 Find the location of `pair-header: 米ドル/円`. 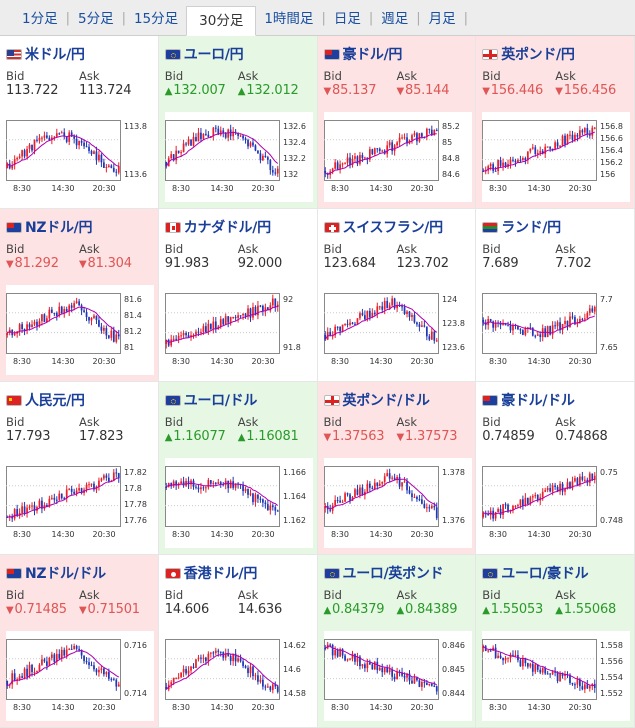

pair-header: 米ドル/円 is located at coordinates (45, 54).